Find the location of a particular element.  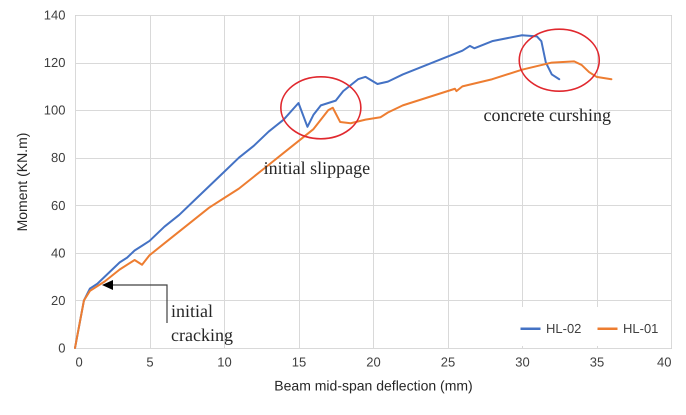

x-tick-label: 40 is located at coordinates (664, 362).